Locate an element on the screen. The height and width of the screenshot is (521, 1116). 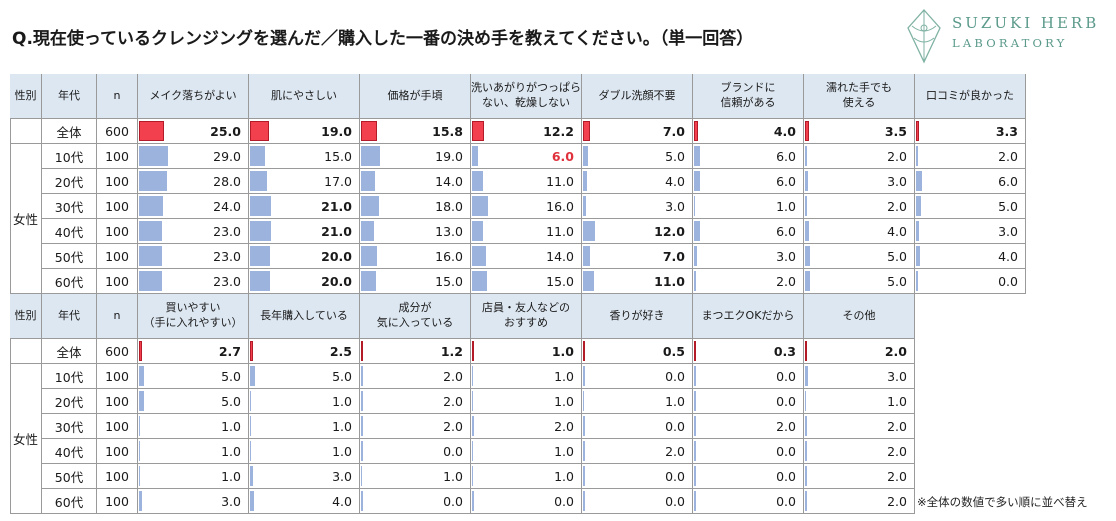
age-label: 50代 is located at coordinates (69, 256).